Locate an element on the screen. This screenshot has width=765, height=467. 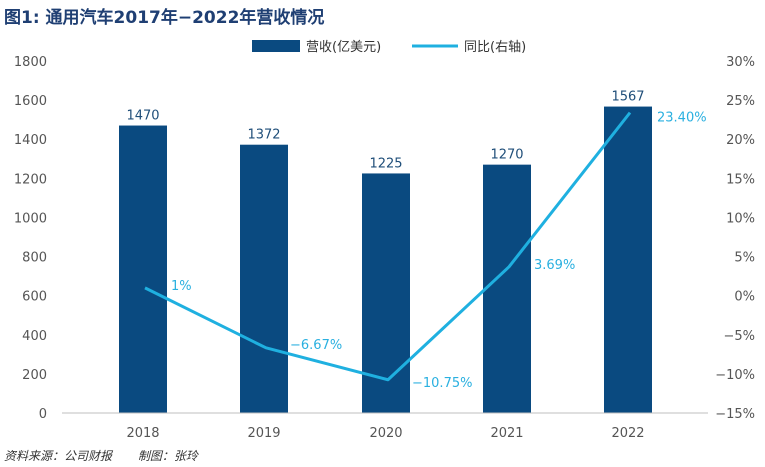
line-value-label: −10.75% is located at coordinates (442, 383).